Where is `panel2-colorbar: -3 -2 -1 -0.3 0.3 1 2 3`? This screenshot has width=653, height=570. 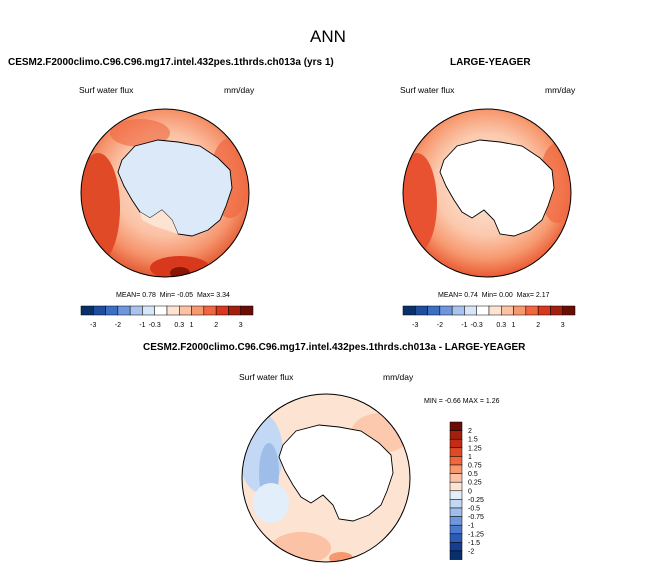 panel2-colorbar: -3 -2 -1 -0.3 0.3 1 2 3 is located at coordinates (489, 317).